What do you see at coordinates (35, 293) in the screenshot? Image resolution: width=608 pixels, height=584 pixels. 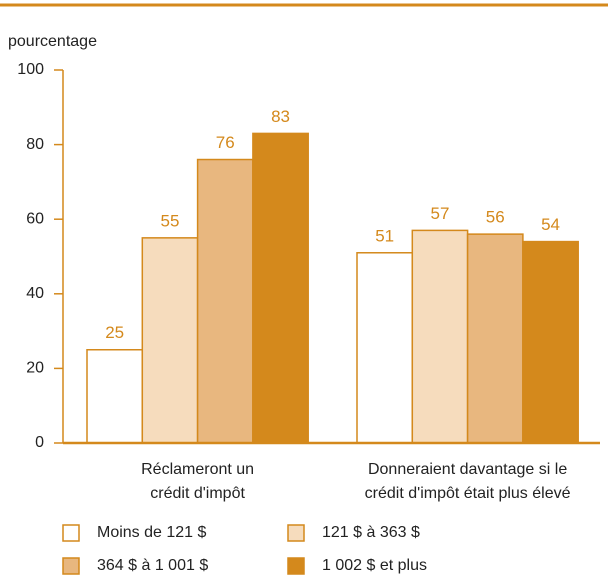 I see `y-tick-label: 40` at bounding box center [35, 293].